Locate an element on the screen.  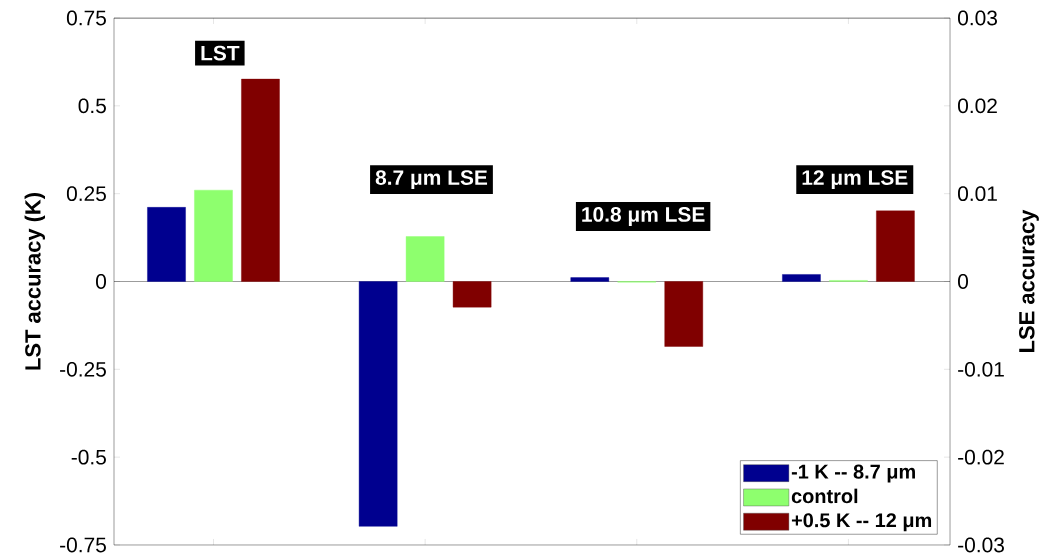
y-tick-label: -0.75 is located at coordinates (83, 545).